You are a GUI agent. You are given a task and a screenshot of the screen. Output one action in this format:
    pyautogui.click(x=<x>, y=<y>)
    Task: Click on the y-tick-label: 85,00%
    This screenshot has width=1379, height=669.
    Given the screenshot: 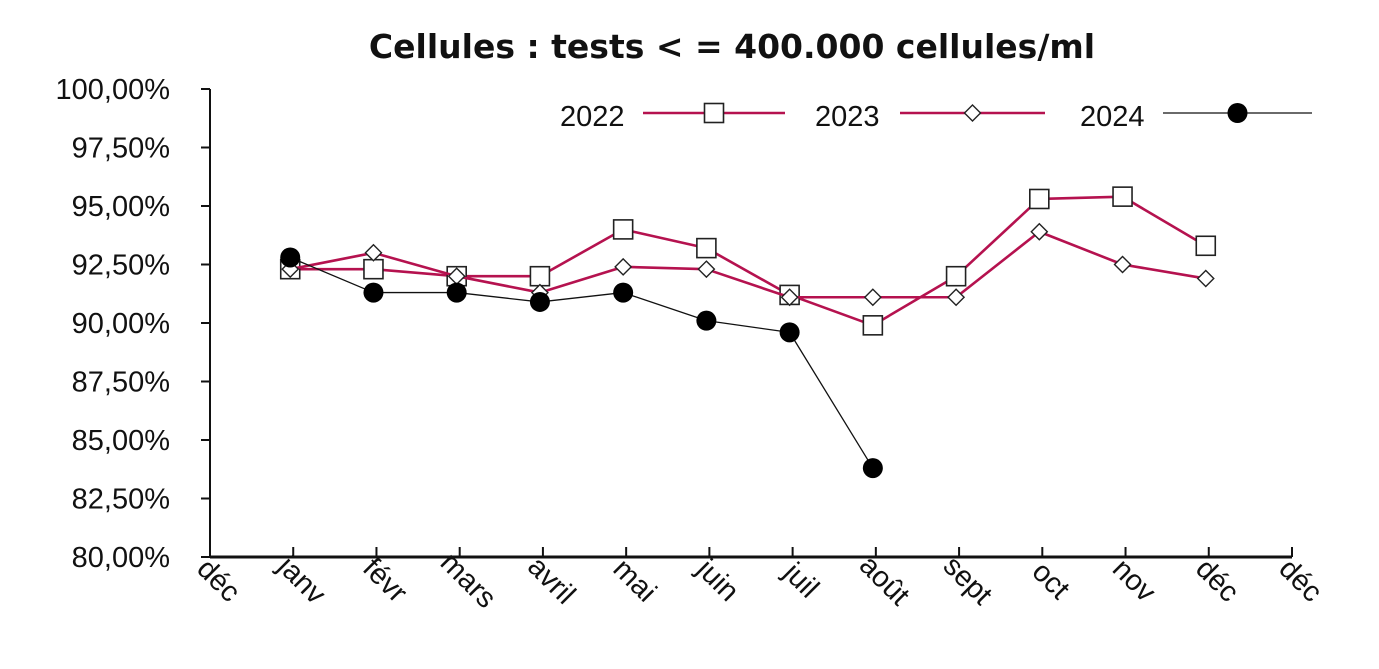 What is the action you would take?
    pyautogui.click(x=121, y=441)
    